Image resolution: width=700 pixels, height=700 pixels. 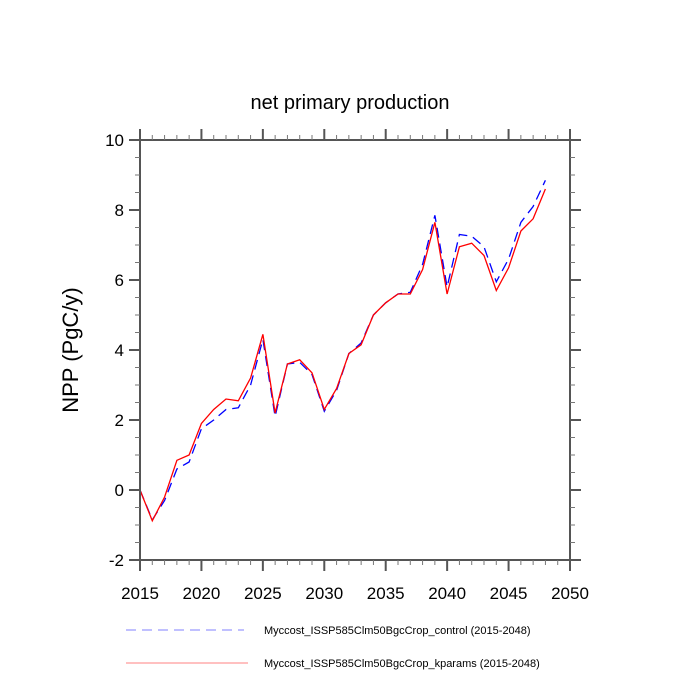 I want to click on y-tick-label: 4, so click(x=119, y=350).